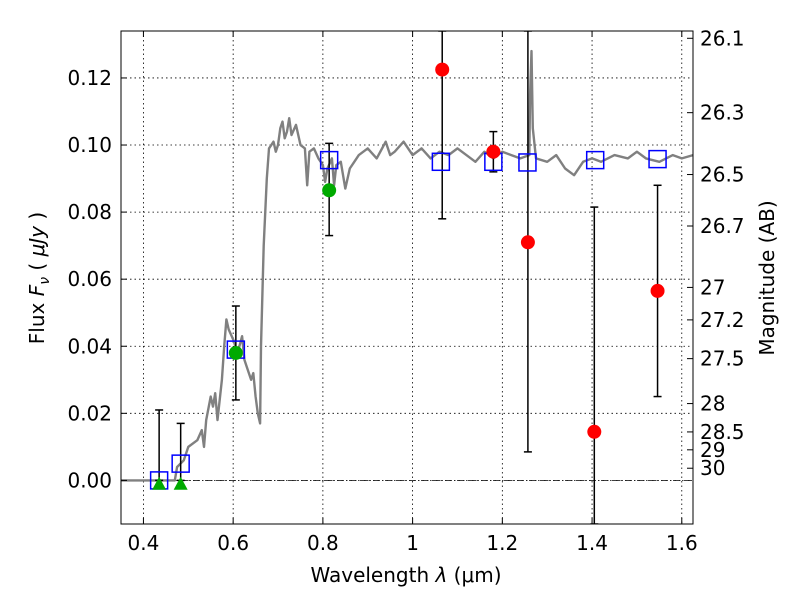 The image size is (800, 600). What do you see at coordinates (722, 38) in the screenshot?
I see `mag-tick-label: 26.1` at bounding box center [722, 38].